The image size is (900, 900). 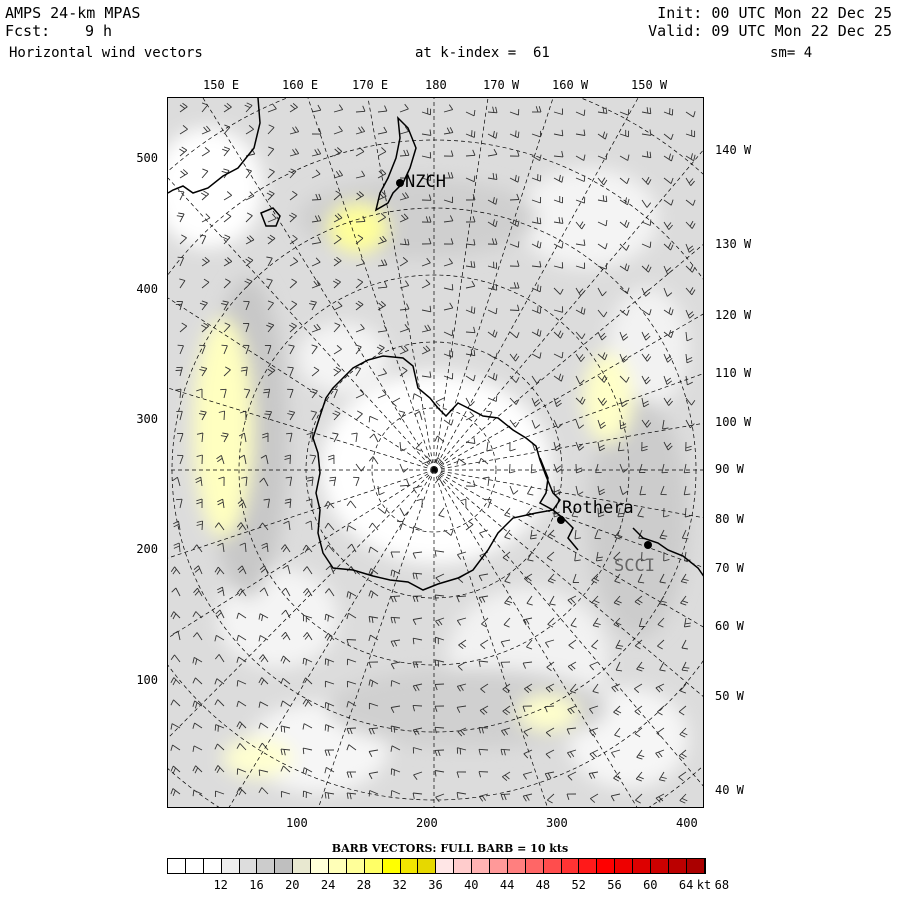 What do you see at coordinates (471, 885) in the screenshot?
I see `colorbar-level-label: 40` at bounding box center [471, 885].